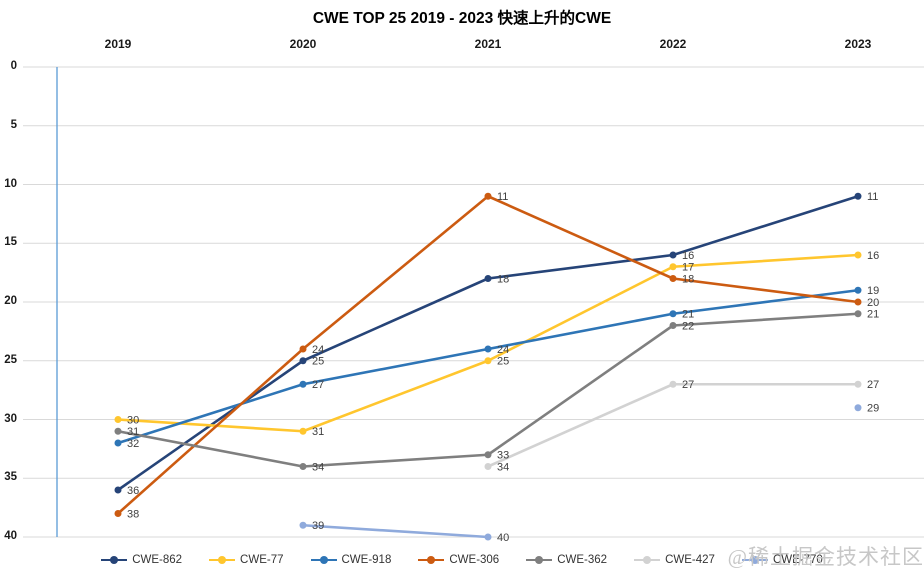 This screenshot has width=924, height=575. What do you see at coordinates (673, 44) in the screenshot?
I see `x-axis-label-2022: 2022` at bounding box center [673, 44].